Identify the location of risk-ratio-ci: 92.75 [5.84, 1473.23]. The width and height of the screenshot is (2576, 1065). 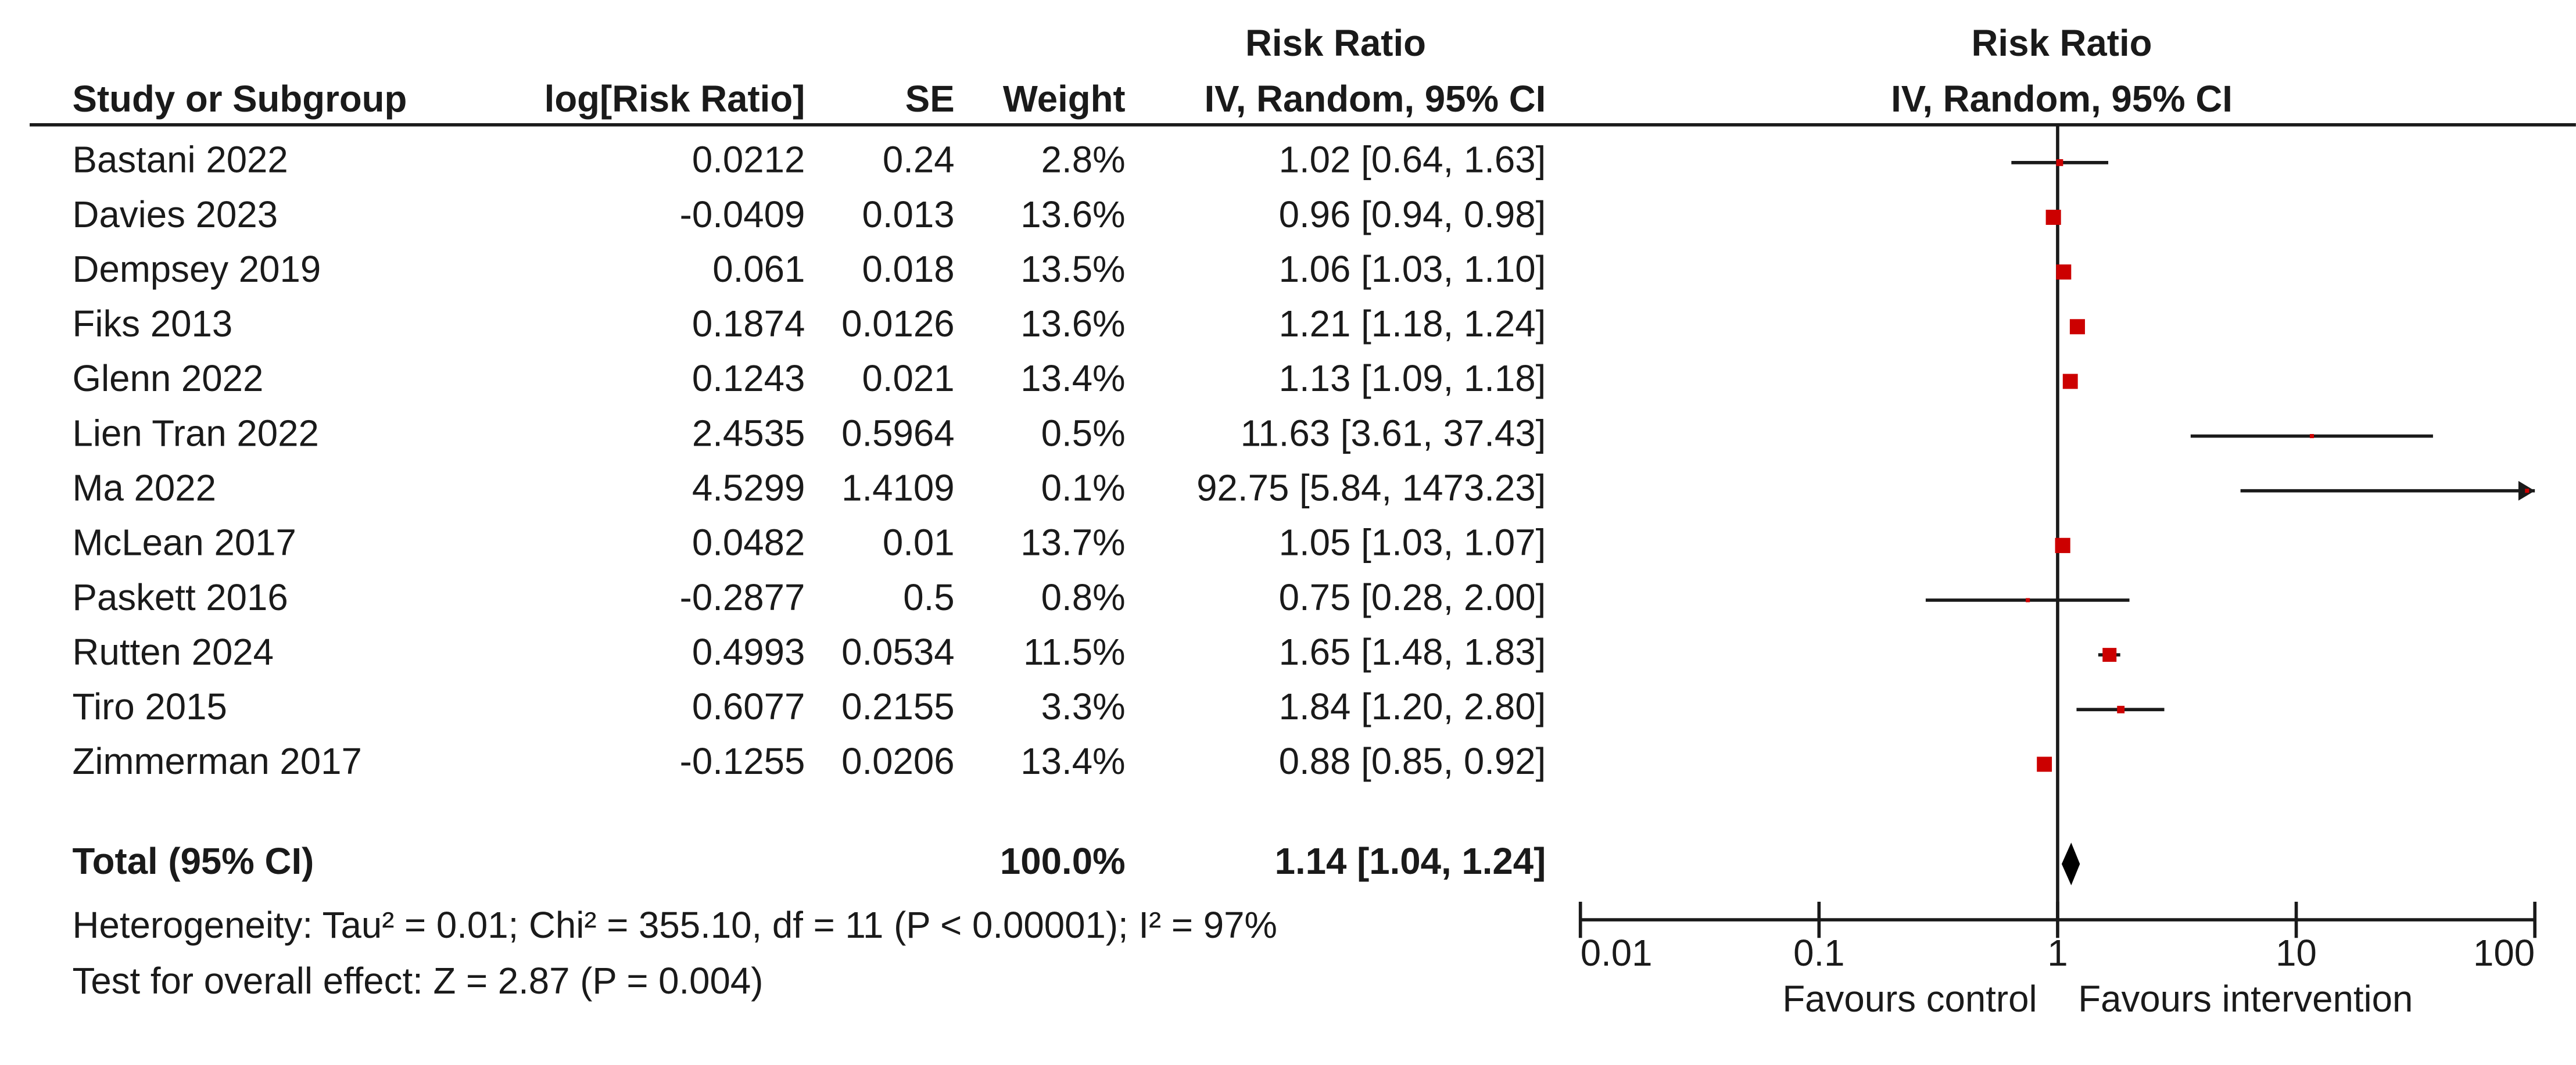
(1371, 487).